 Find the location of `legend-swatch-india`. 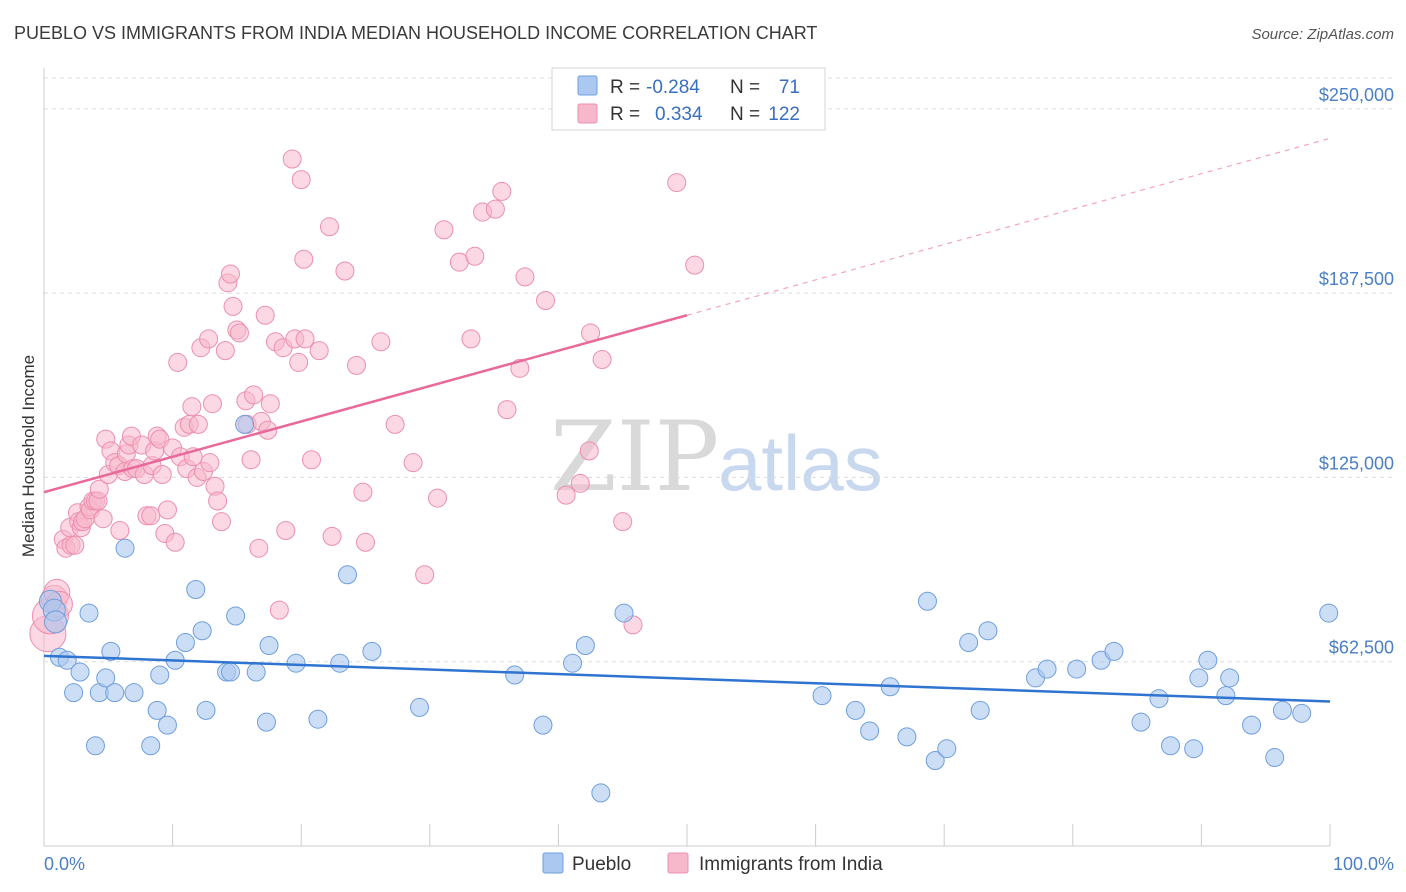

legend-swatch-india is located at coordinates (678, 863).